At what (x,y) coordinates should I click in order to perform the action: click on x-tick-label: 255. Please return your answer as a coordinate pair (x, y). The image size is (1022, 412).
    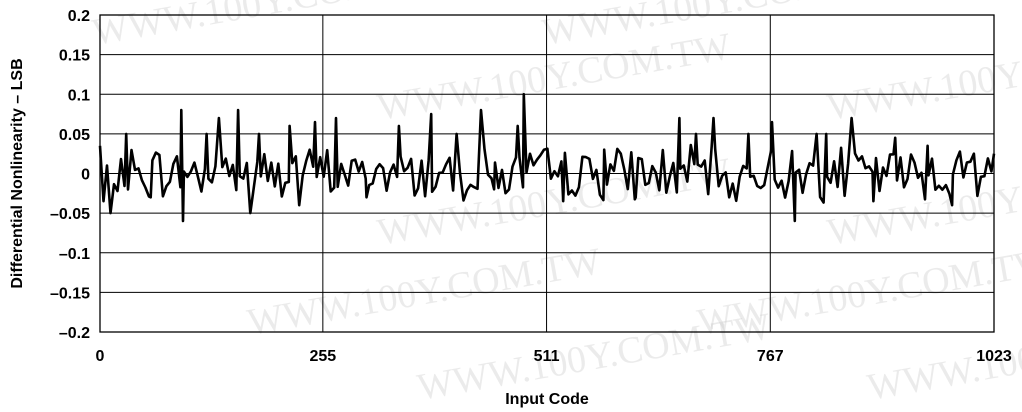
    Looking at the image, I should click on (322, 356).